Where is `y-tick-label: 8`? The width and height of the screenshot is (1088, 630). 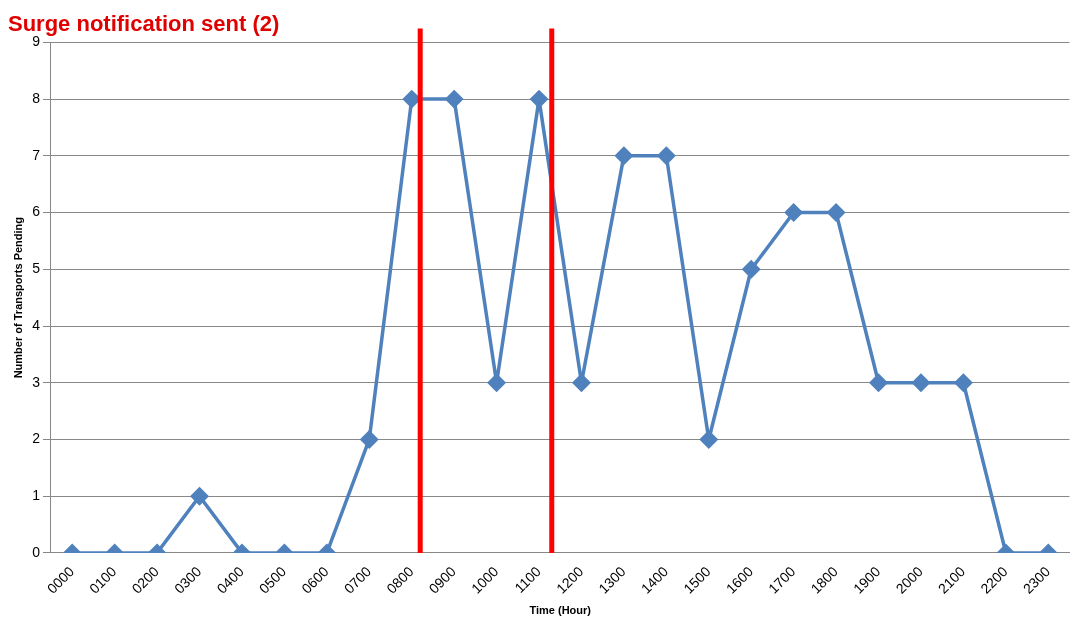 y-tick-label: 8 is located at coordinates (36, 97).